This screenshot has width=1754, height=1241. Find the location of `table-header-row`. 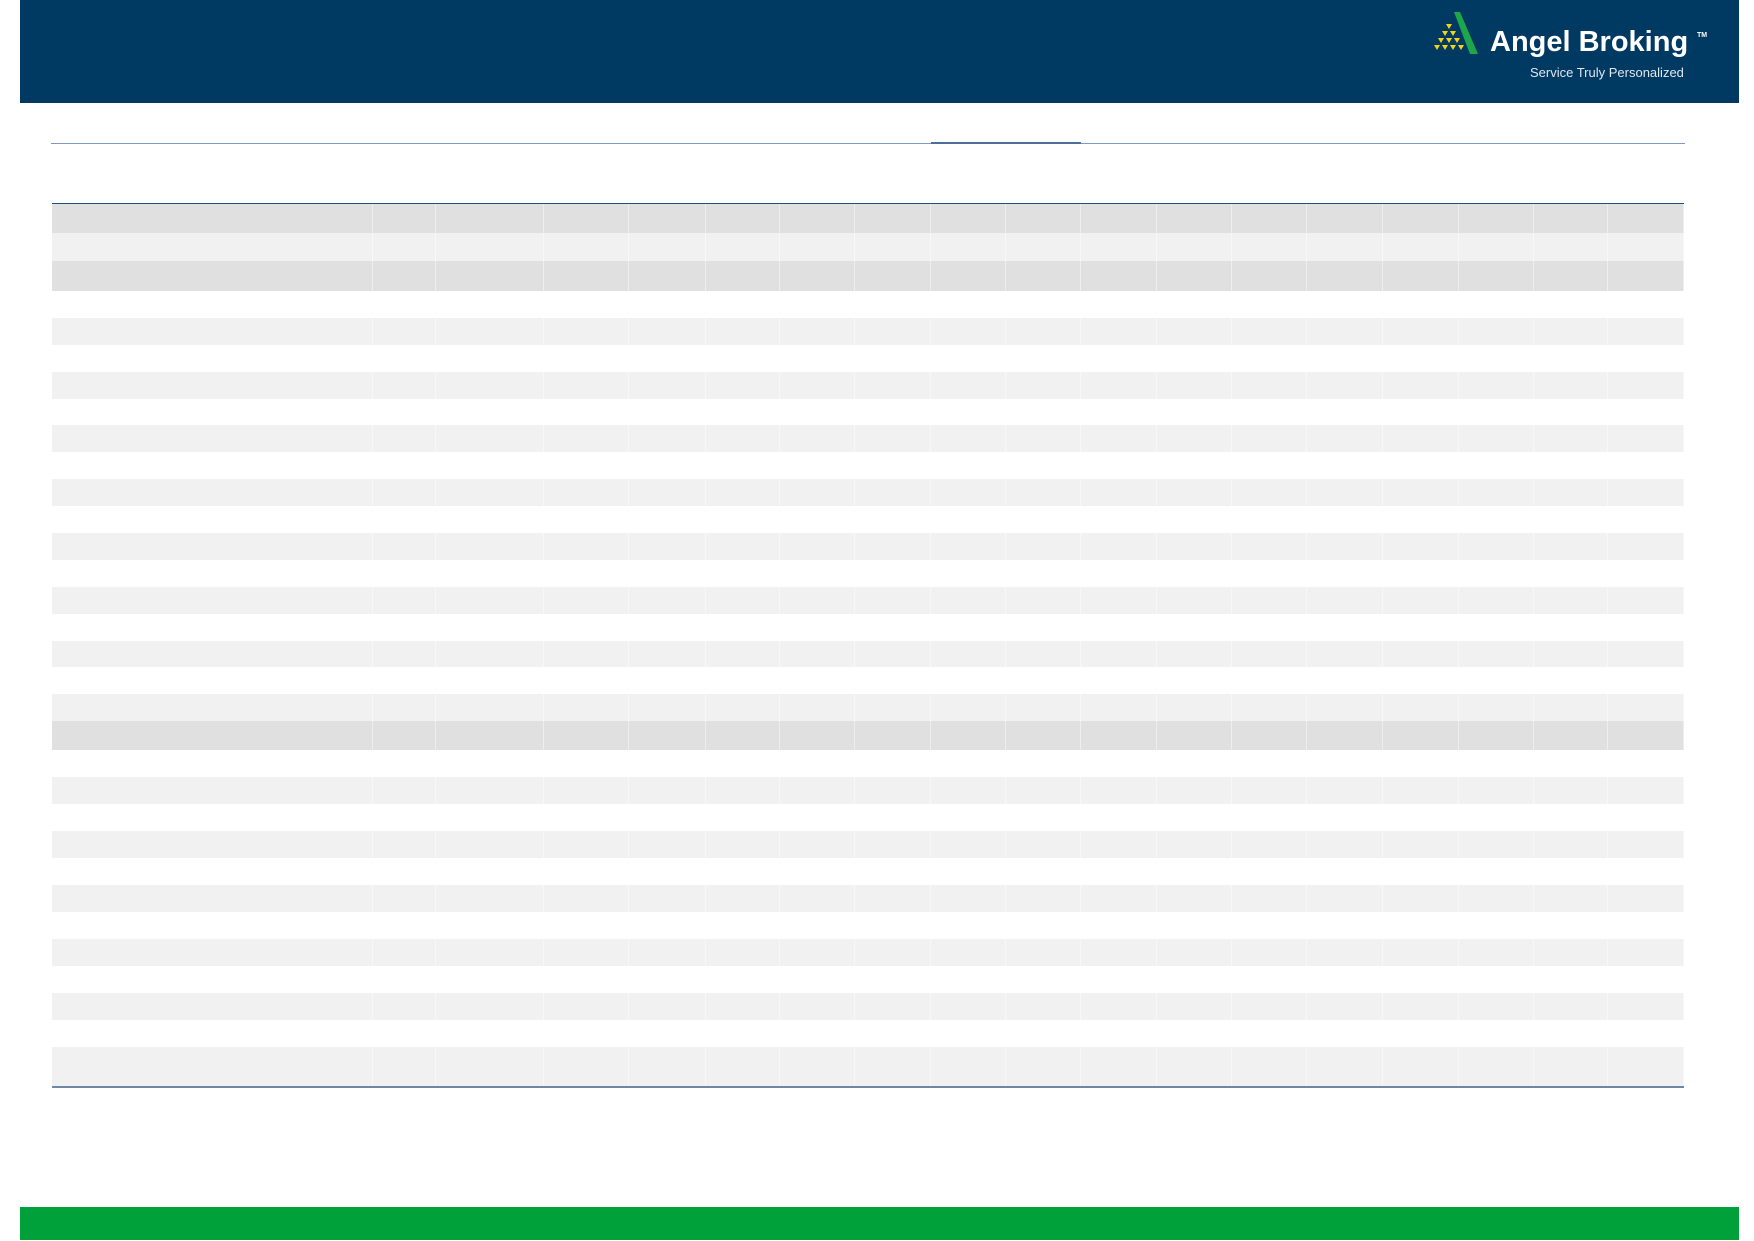

table-header-row is located at coordinates (868, 218).